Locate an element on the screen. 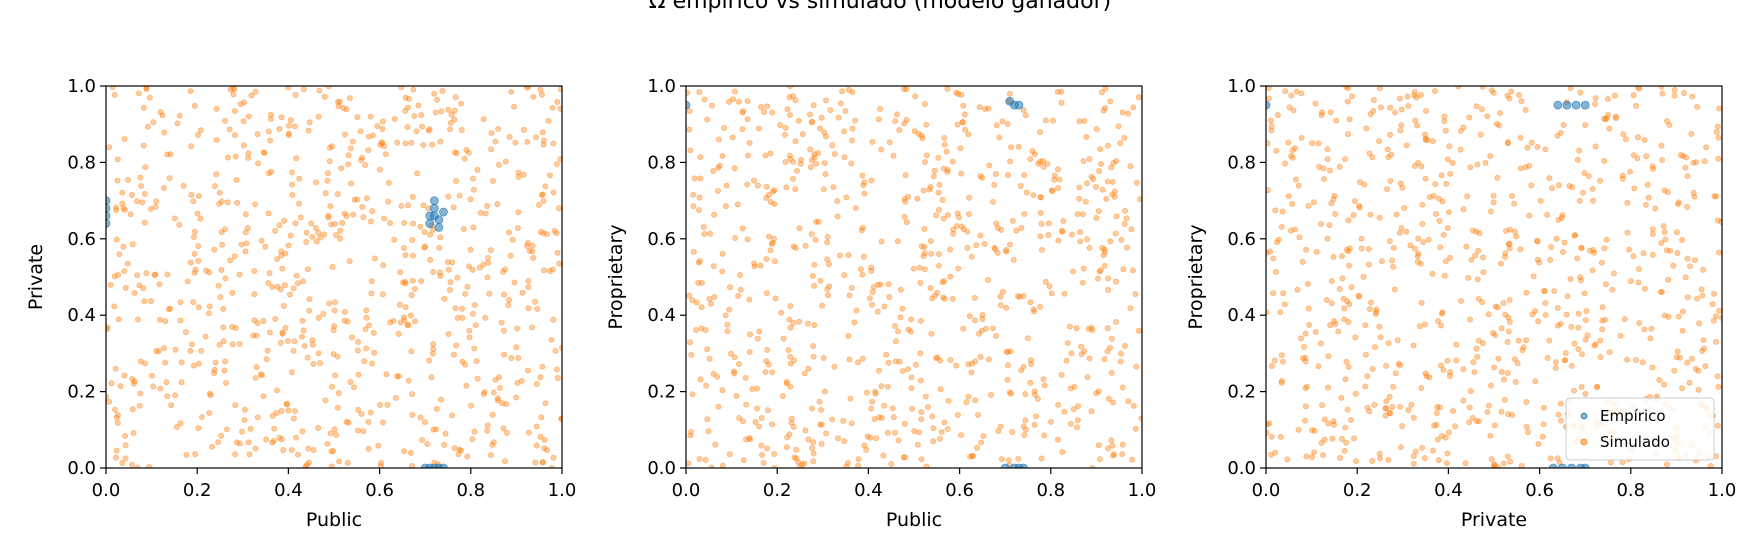 The height and width of the screenshot is (560, 1760). y-tick-label: 0.6 is located at coordinates (661, 239).